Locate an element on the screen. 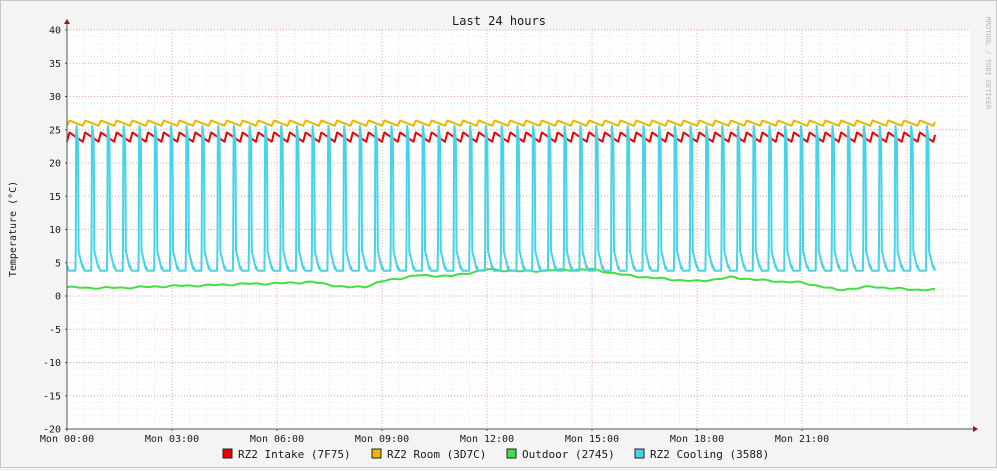 The width and height of the screenshot is (997, 471). legend-label: Outdoor (2745) is located at coordinates (568, 454).